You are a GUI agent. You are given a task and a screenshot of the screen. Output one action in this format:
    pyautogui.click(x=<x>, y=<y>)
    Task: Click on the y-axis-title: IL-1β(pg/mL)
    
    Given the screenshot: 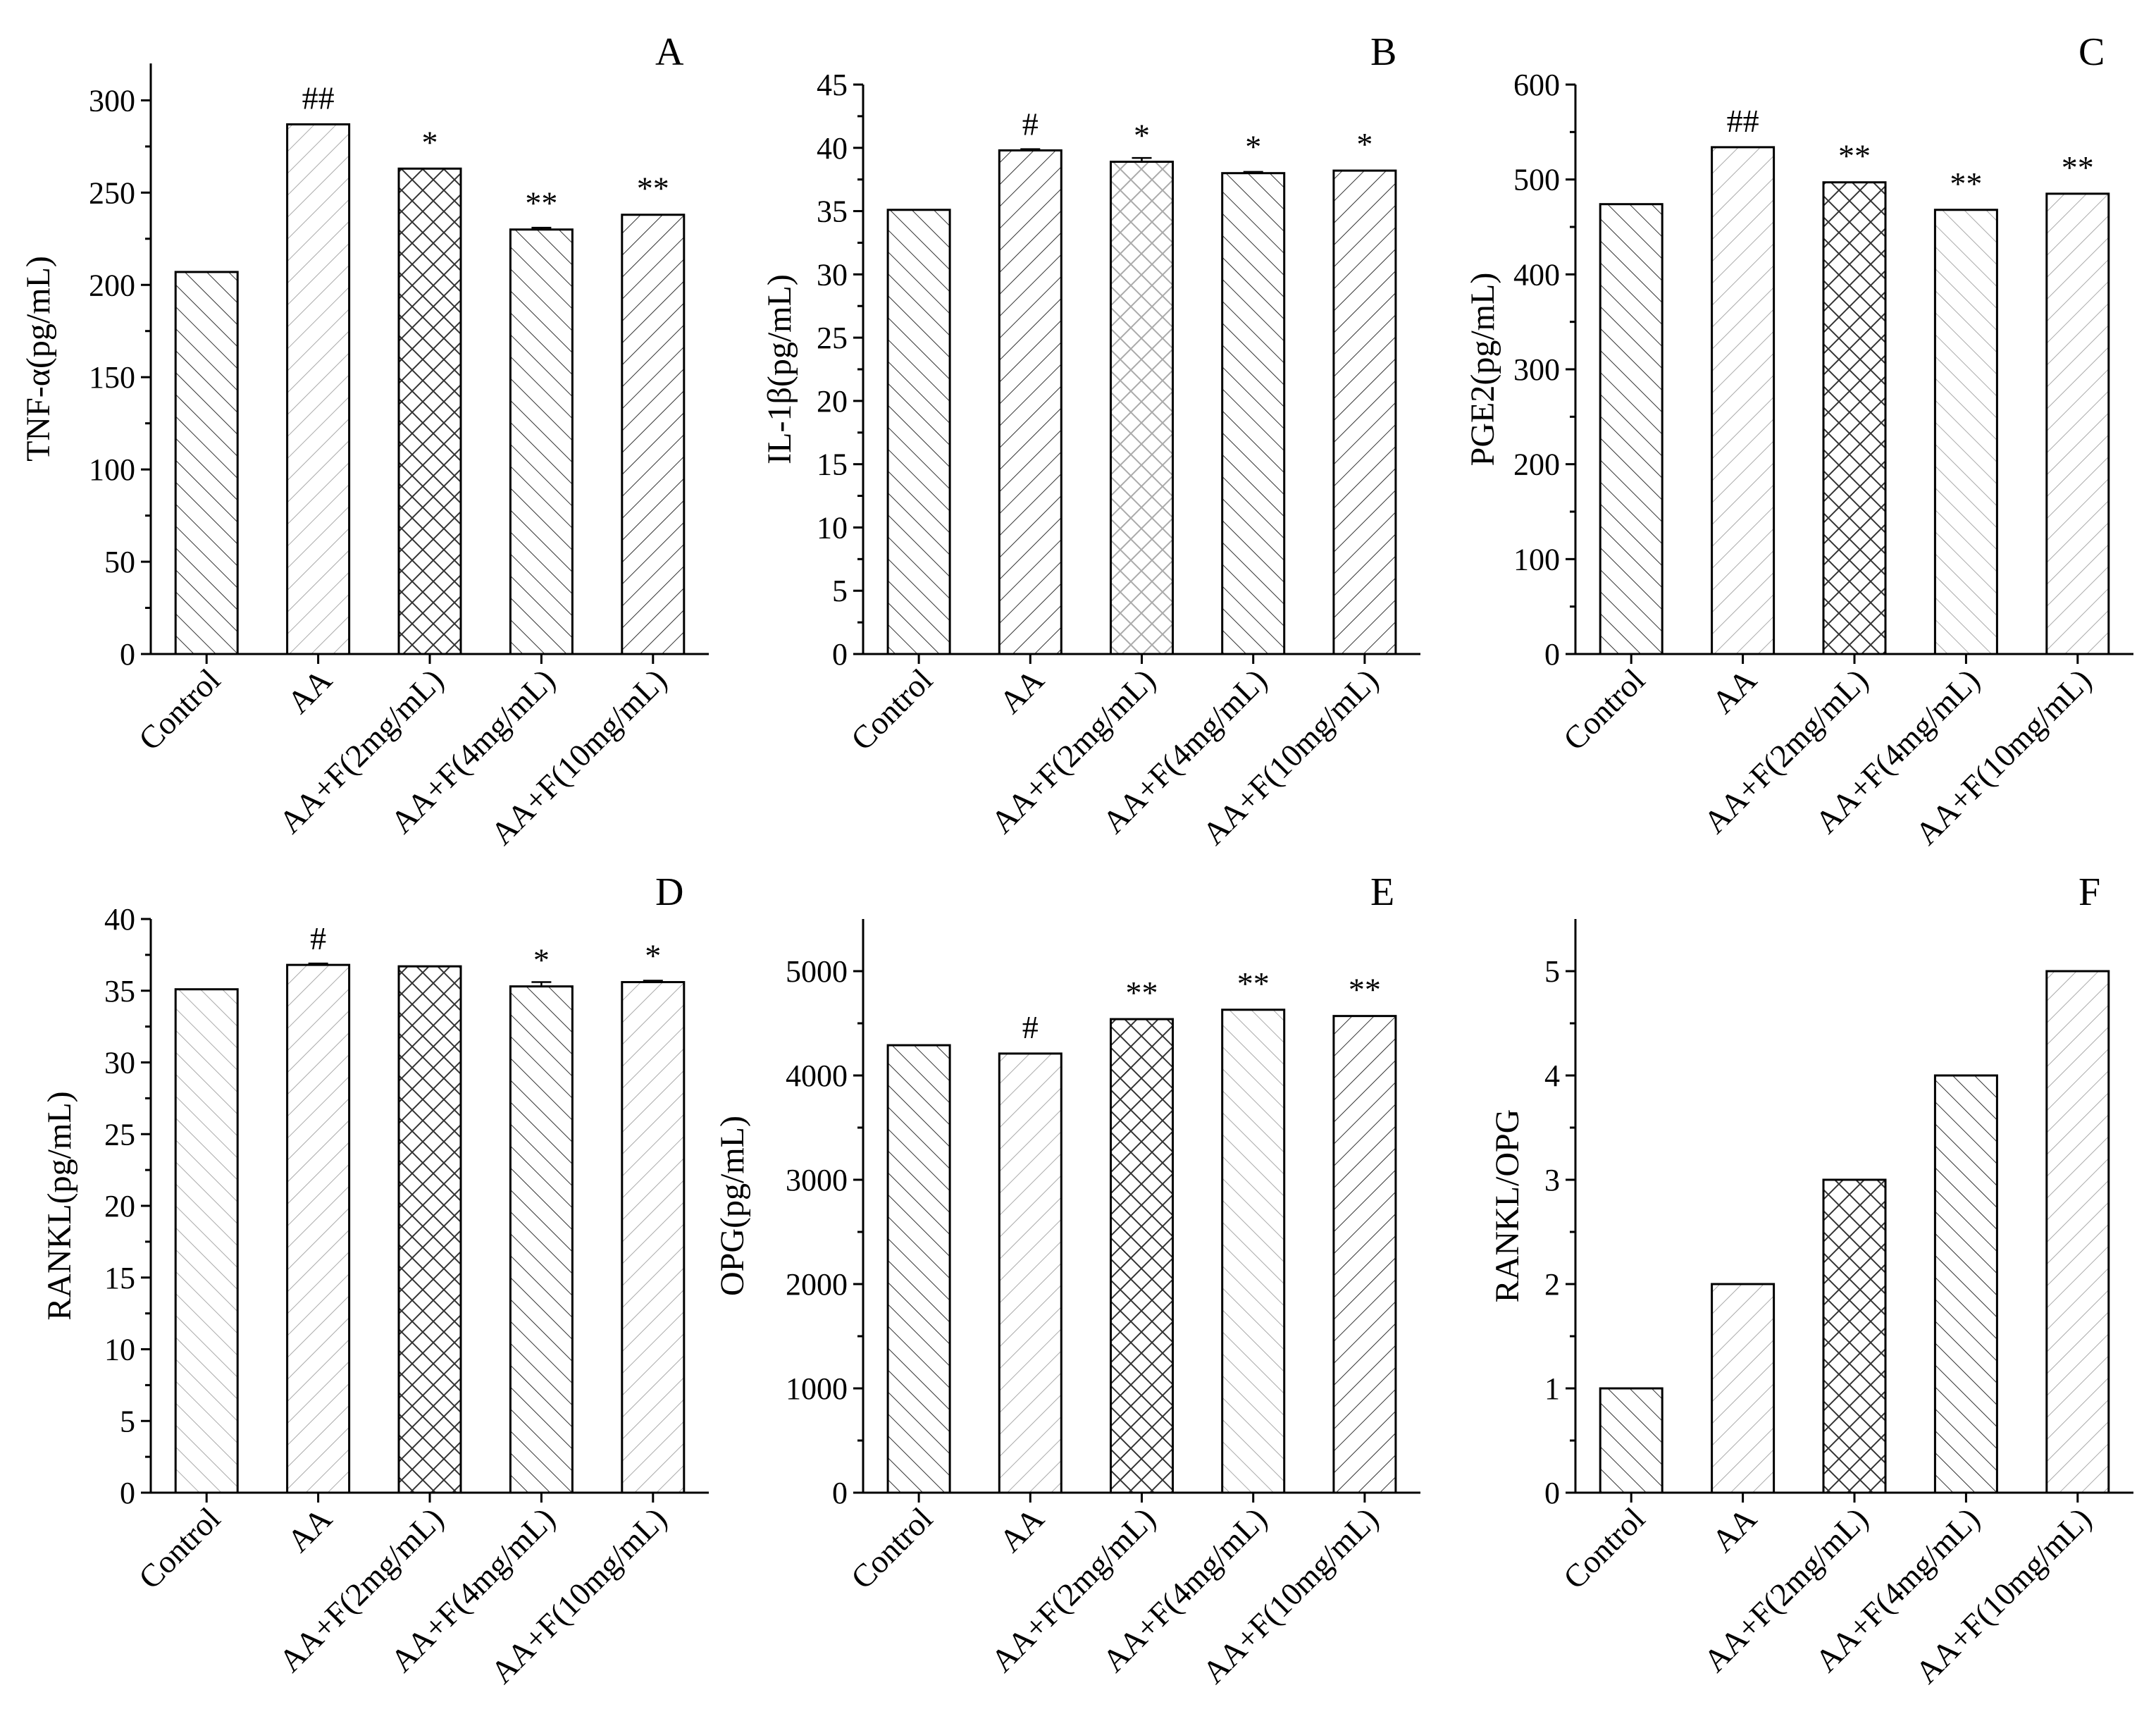 What is the action you would take?
    pyautogui.click(x=780, y=369)
    